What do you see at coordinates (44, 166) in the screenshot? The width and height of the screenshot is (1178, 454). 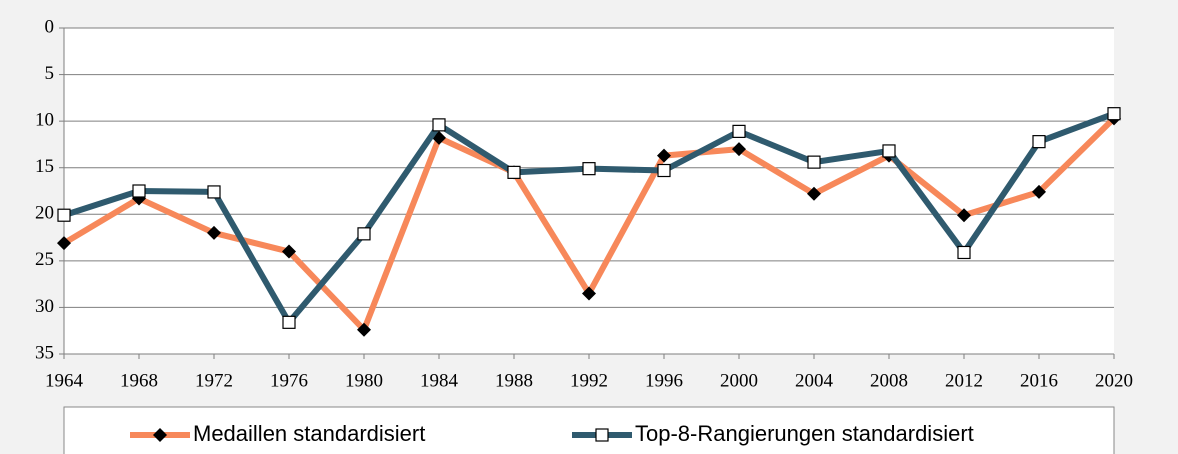 I see `y-tick-label: 15` at bounding box center [44, 166].